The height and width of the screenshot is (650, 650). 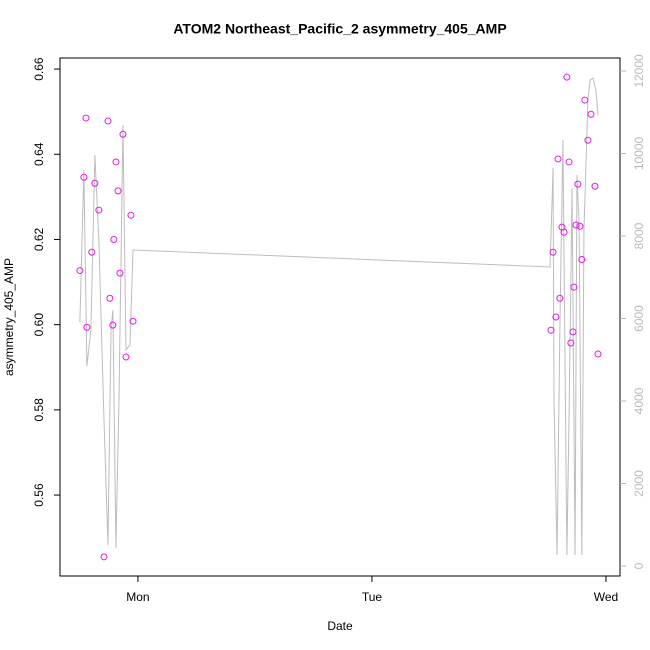 I want to click on y-tick-label: 0.58, so click(x=39, y=410).